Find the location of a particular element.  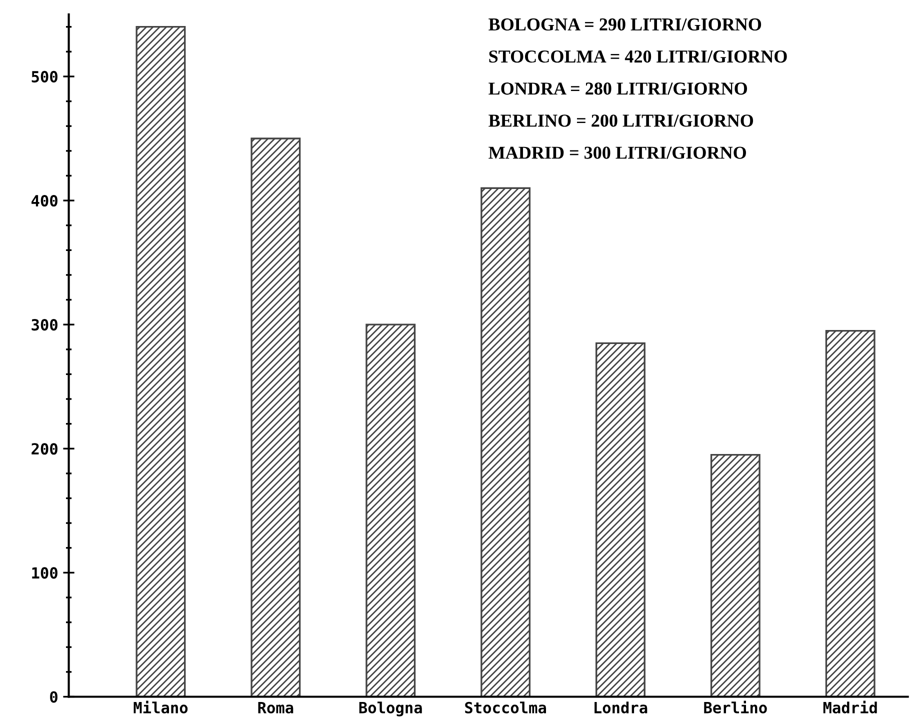

x-tick-label: Berlino is located at coordinates (735, 707).